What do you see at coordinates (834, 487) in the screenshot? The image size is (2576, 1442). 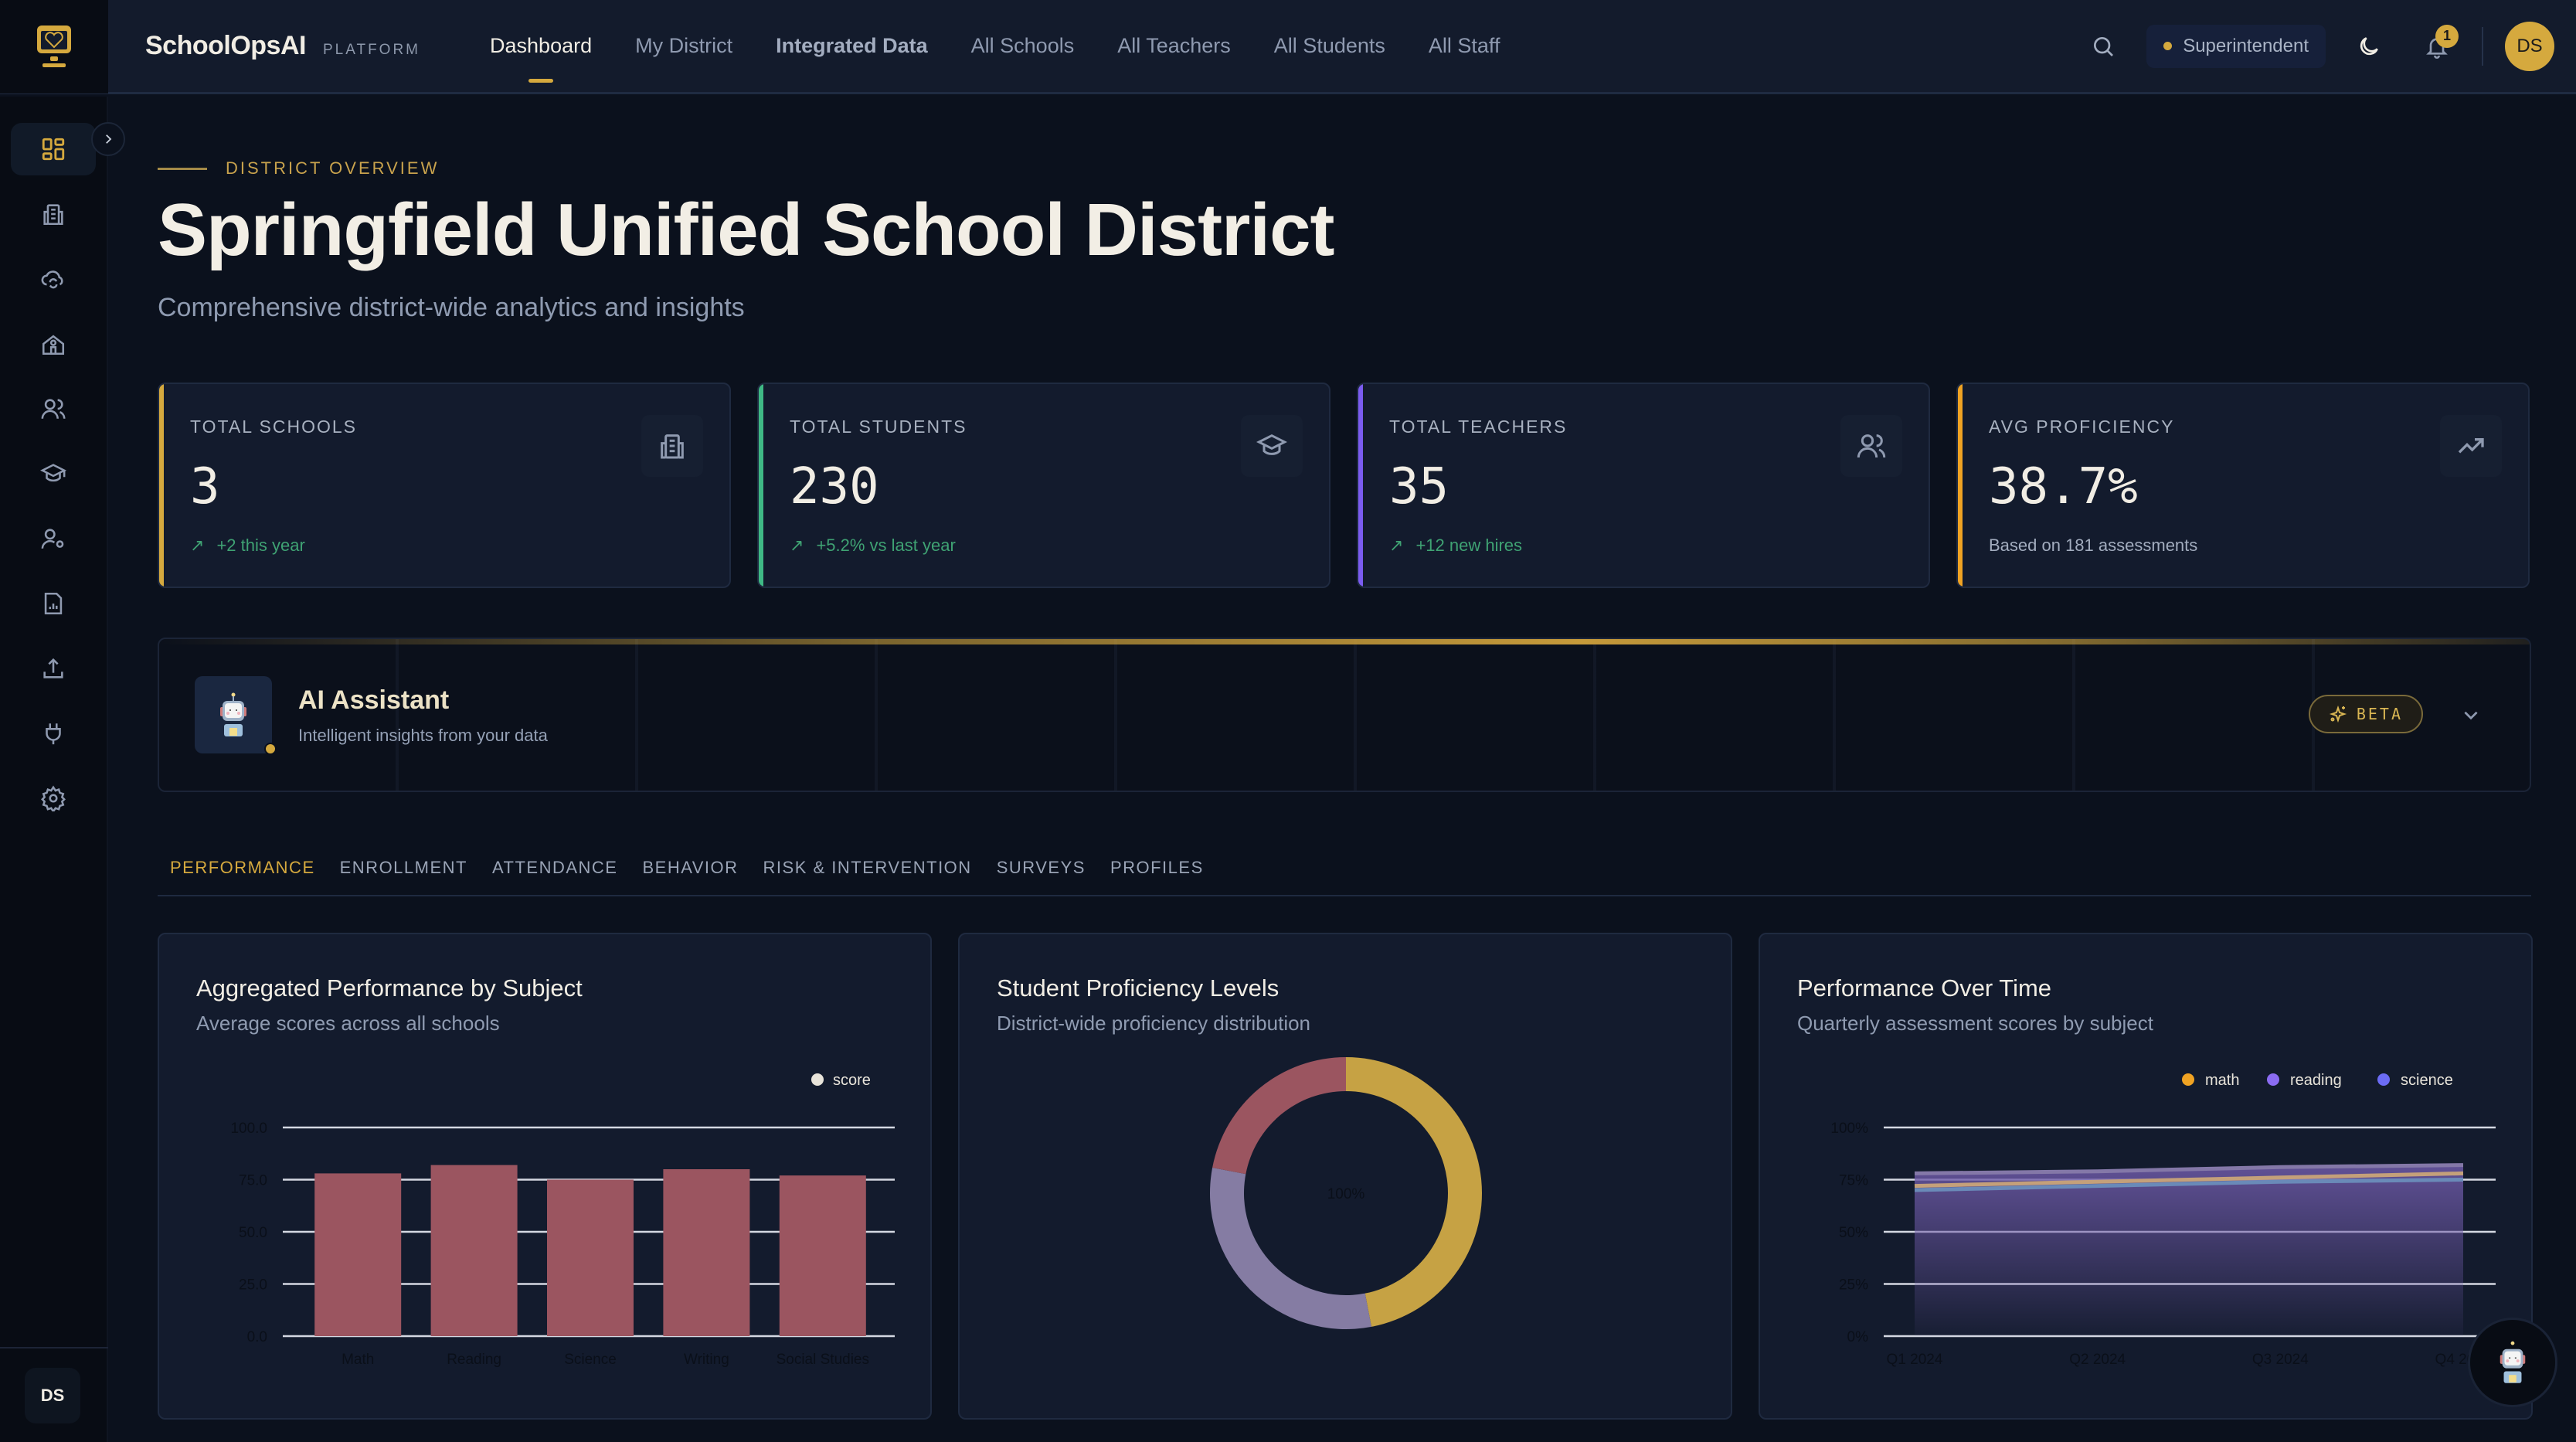 I see `stat-value: 230` at bounding box center [834, 487].